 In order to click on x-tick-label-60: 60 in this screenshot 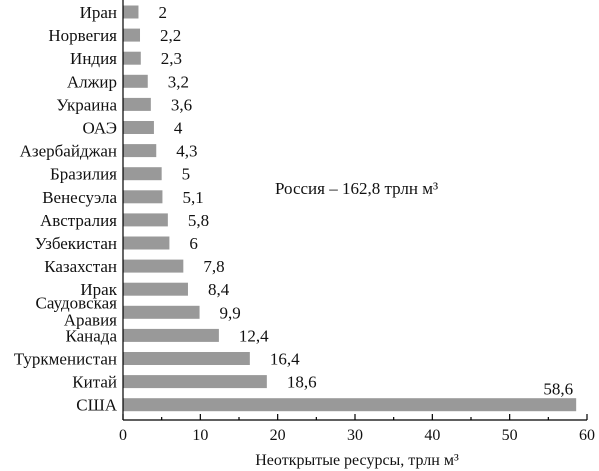, I will do `click(587, 435)`.